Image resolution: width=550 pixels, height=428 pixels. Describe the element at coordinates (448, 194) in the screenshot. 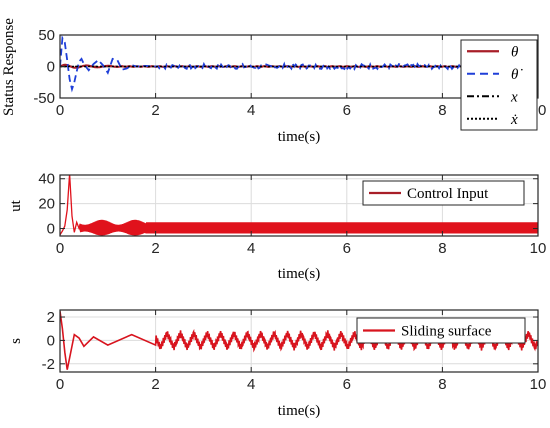

I see `legend-label: Control Input` at that location.